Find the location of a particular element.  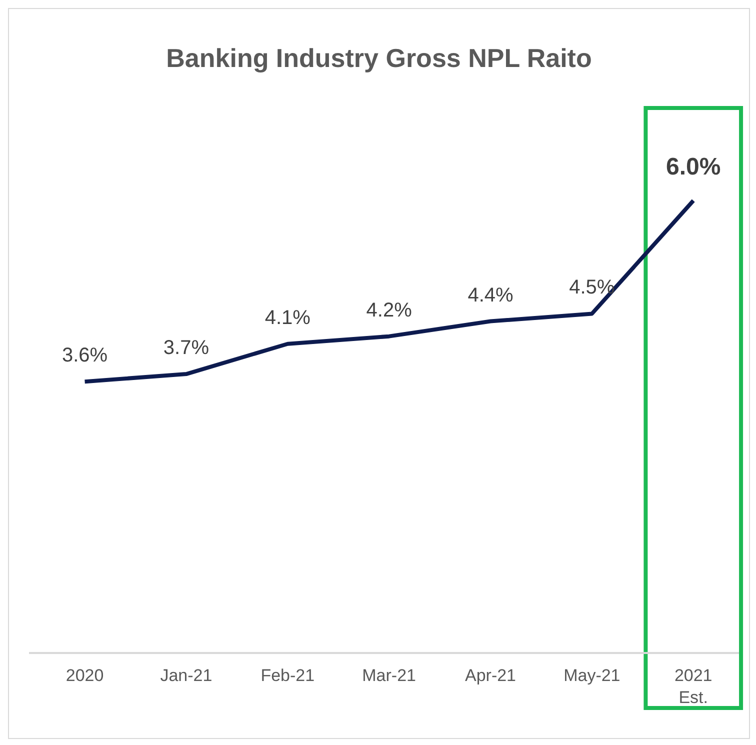

x-tick-label: Mar-21 is located at coordinates (389, 675).